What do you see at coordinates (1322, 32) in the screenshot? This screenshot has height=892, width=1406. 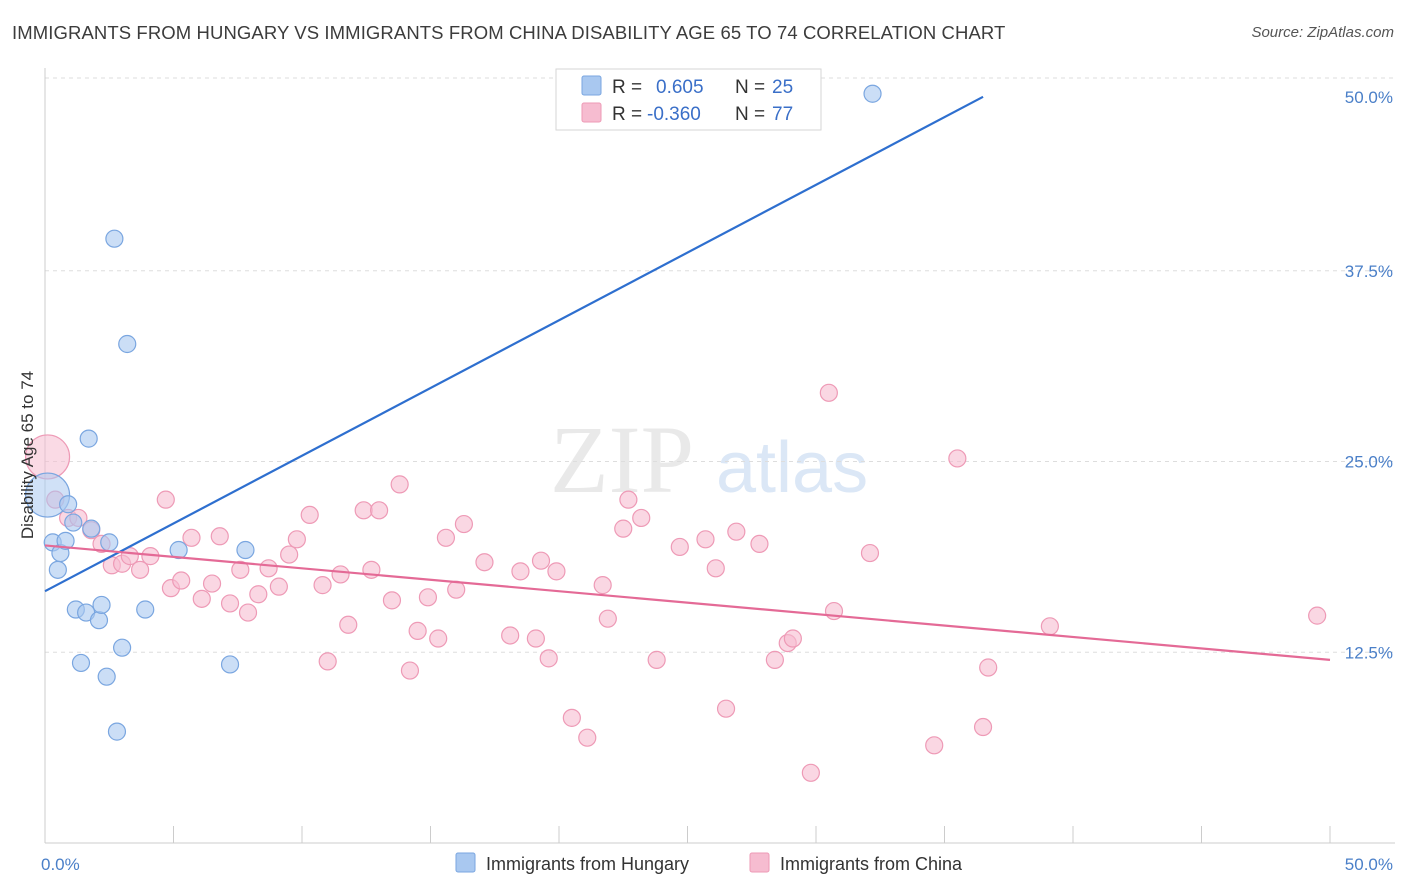 I see `source-credit: Source: ZipAtlas.com` at bounding box center [1322, 32].